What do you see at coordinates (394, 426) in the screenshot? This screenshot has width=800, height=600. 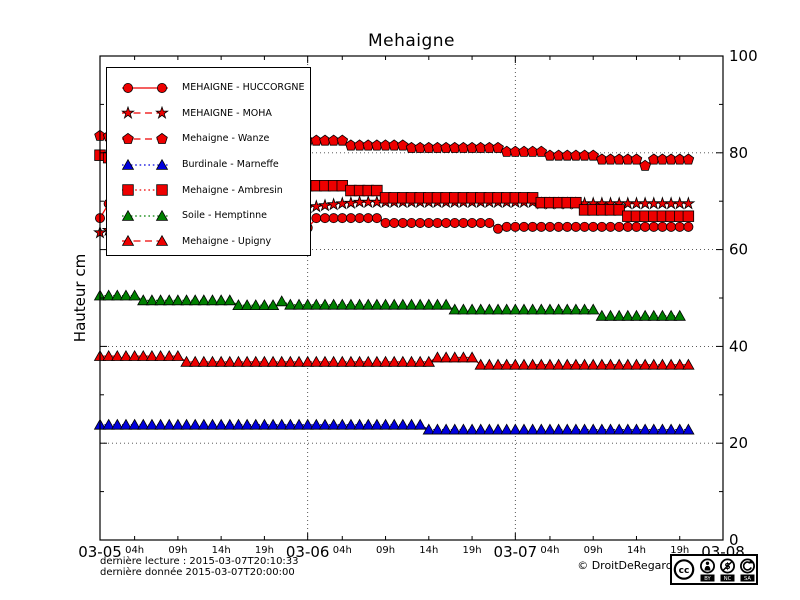 I see `series-burdinale-marneffe` at bounding box center [394, 426].